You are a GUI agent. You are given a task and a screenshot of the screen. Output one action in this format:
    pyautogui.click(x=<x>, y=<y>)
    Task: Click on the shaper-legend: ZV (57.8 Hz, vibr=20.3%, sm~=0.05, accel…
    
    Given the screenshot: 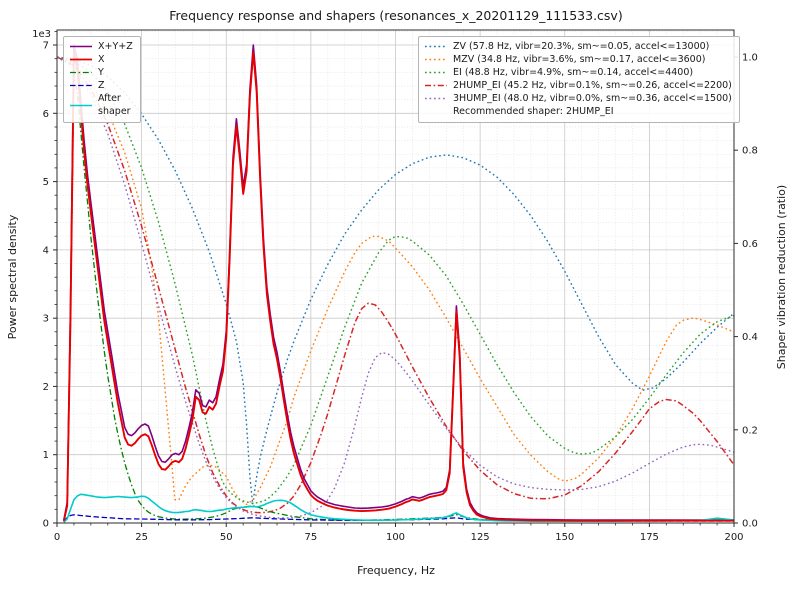 What is the action you would take?
    pyautogui.click(x=579, y=79)
    